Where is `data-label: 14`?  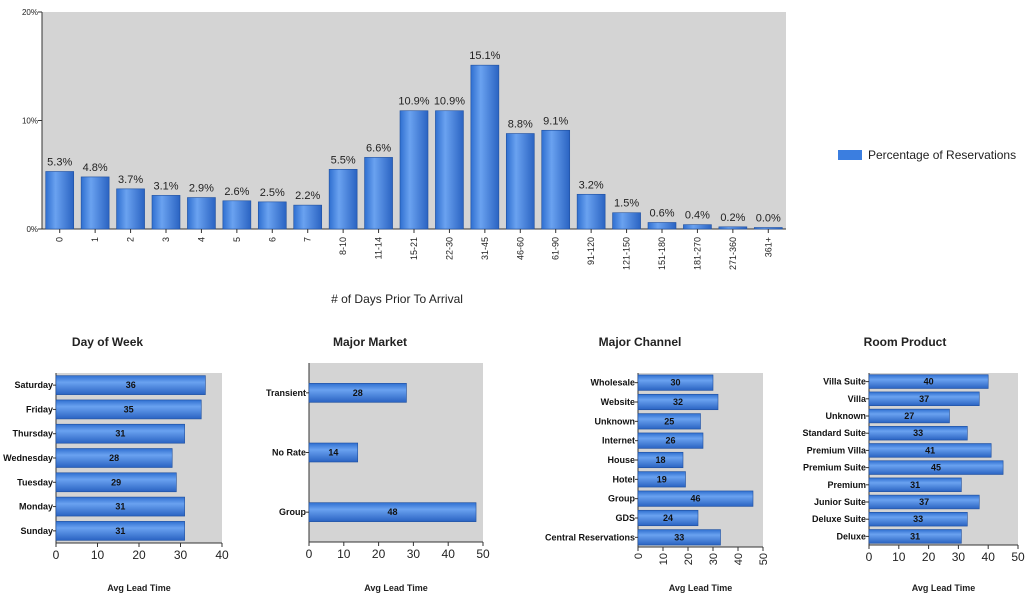 data-label: 14 is located at coordinates (333, 453).